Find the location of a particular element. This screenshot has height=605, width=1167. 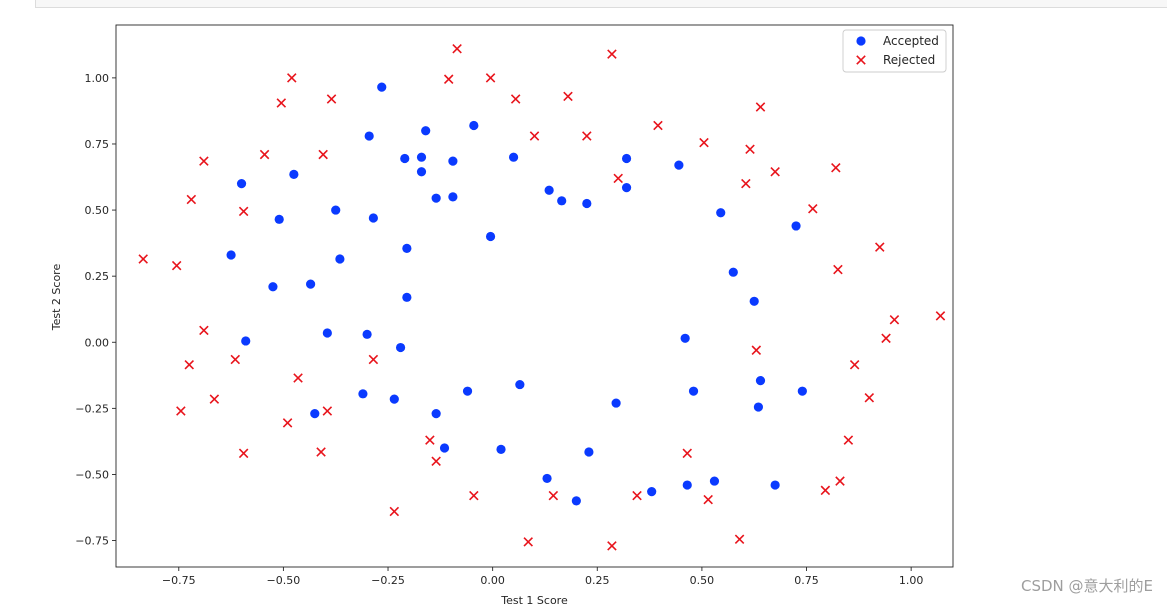

y-tick-label: −0.75 is located at coordinates (92, 541).